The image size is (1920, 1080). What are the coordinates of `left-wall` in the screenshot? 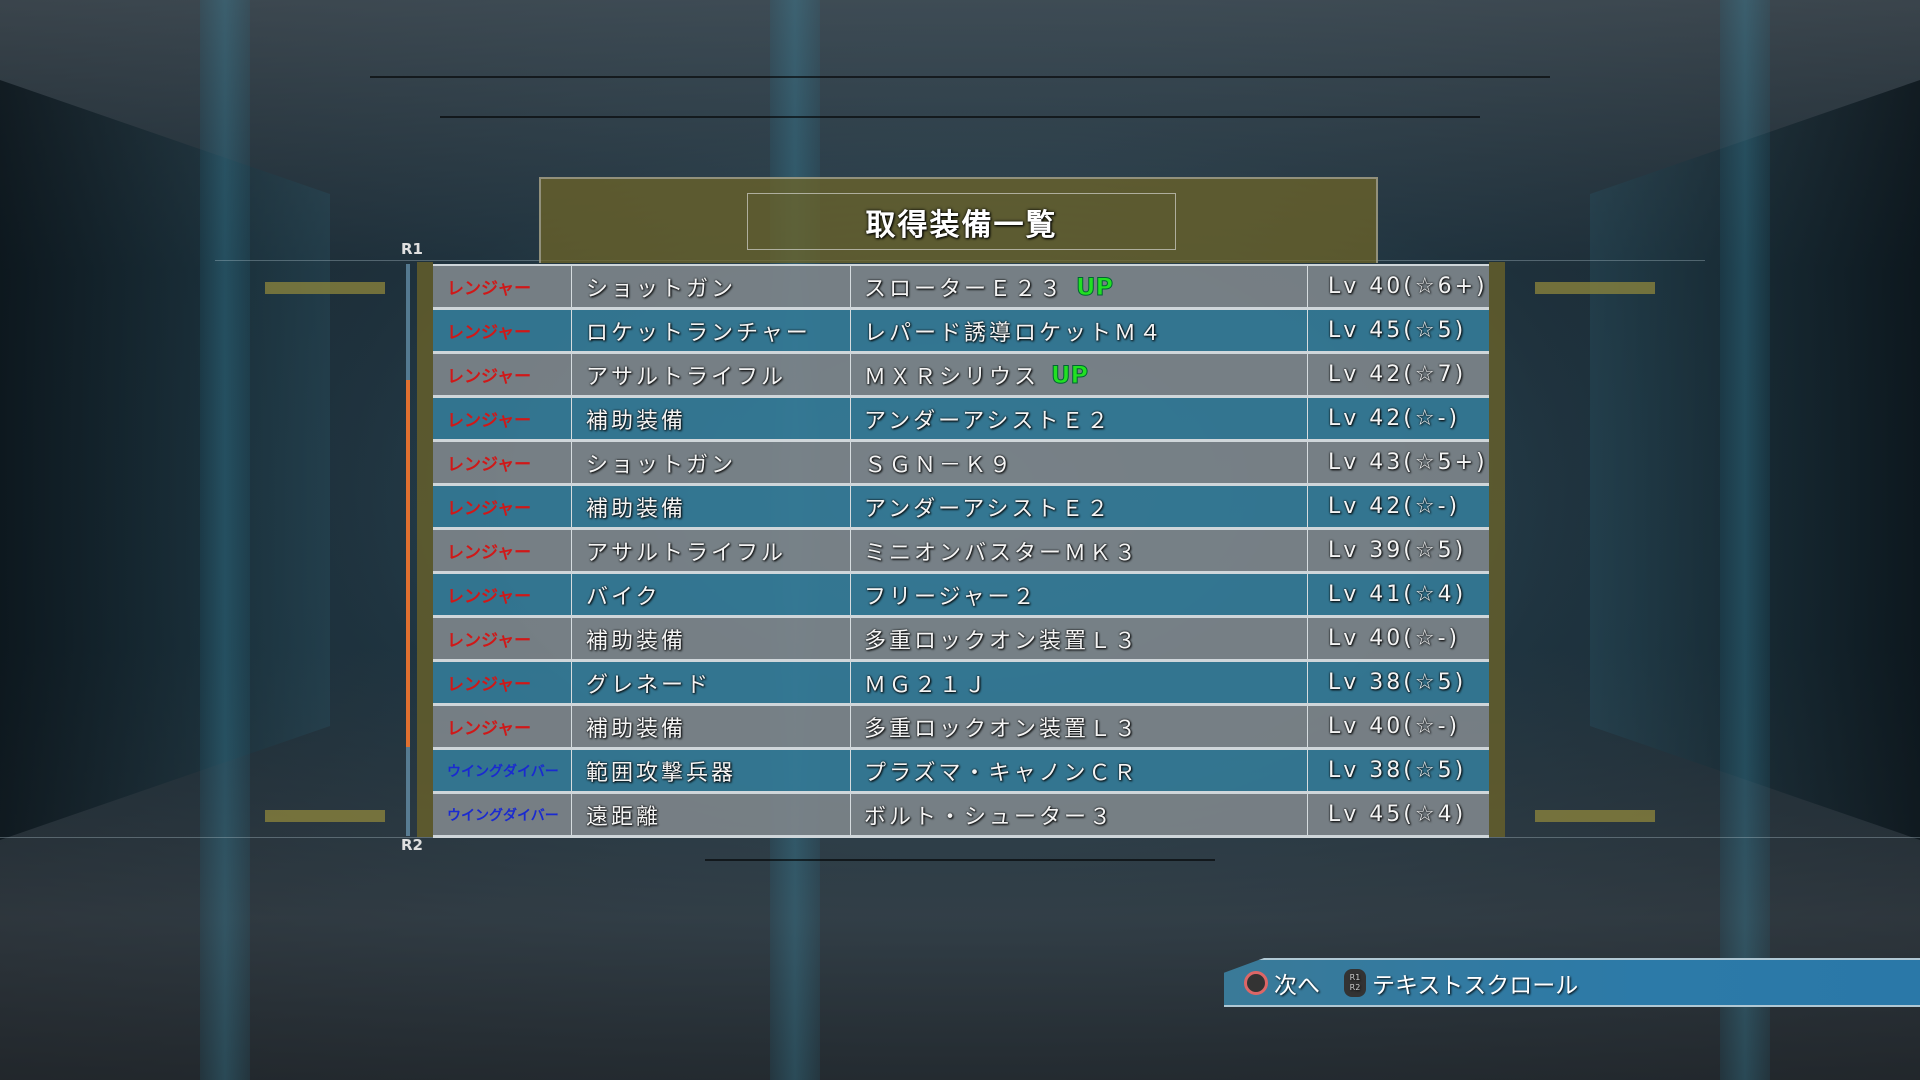 It's located at (165, 460).